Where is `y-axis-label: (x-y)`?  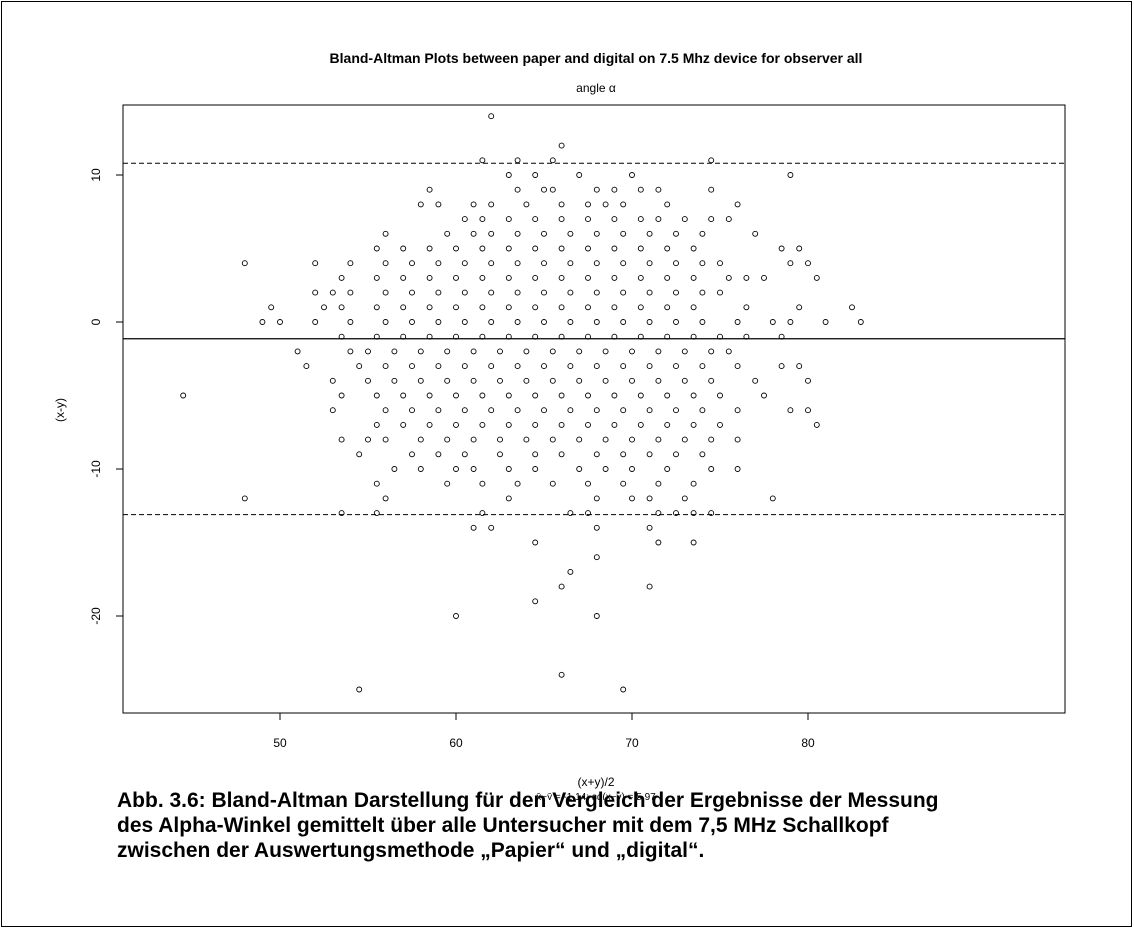 y-axis-label: (x-y) is located at coordinates (60, 410).